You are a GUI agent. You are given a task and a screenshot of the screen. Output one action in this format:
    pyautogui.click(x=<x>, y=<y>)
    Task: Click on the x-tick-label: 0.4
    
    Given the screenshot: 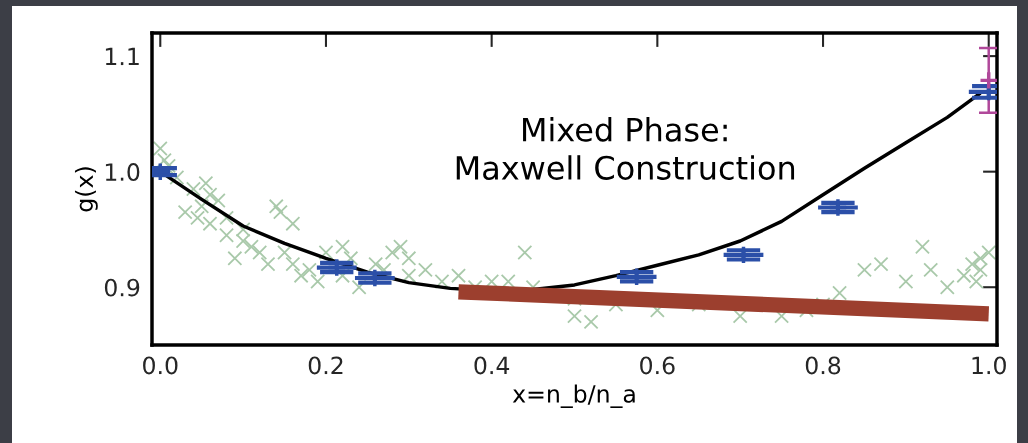 What is the action you would take?
    pyautogui.click(x=492, y=365)
    